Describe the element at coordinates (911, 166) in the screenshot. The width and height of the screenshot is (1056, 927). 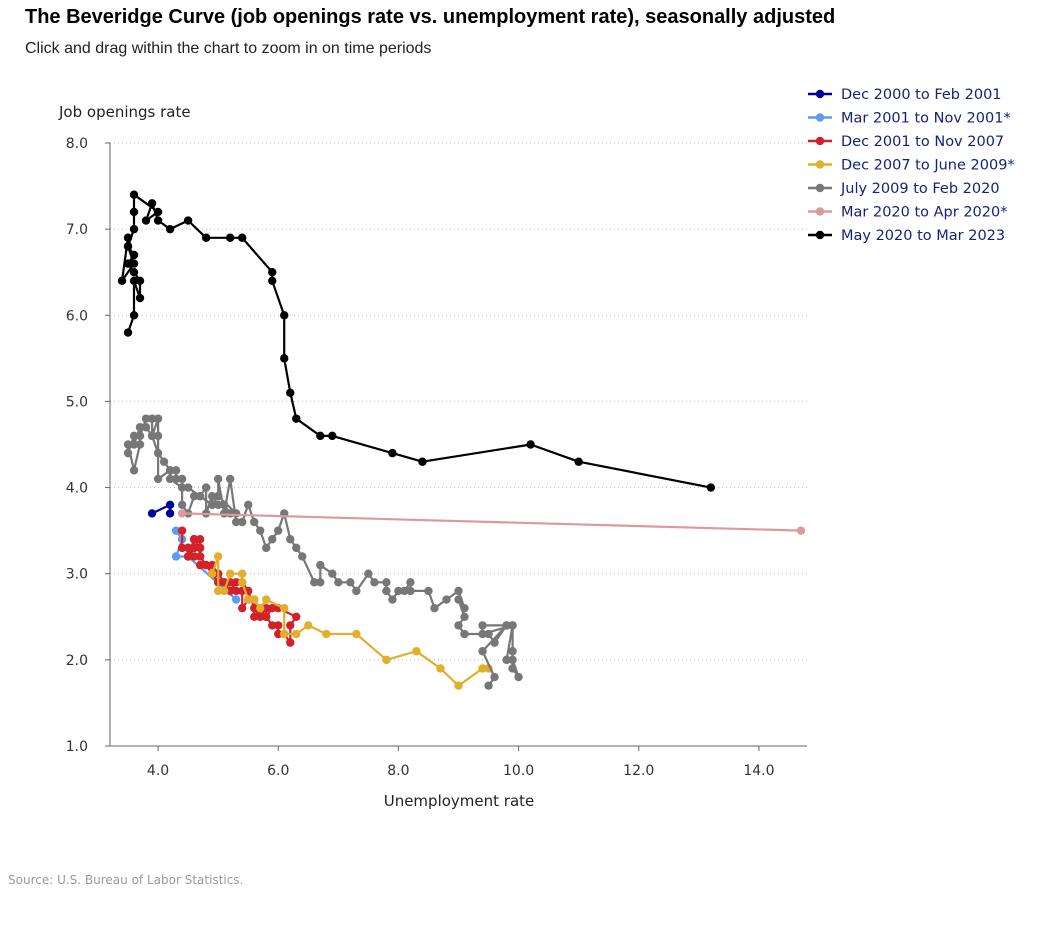
I see `legend-item-dec-2007-to-june-2009: Dec 2007 to June 2009*` at that location.